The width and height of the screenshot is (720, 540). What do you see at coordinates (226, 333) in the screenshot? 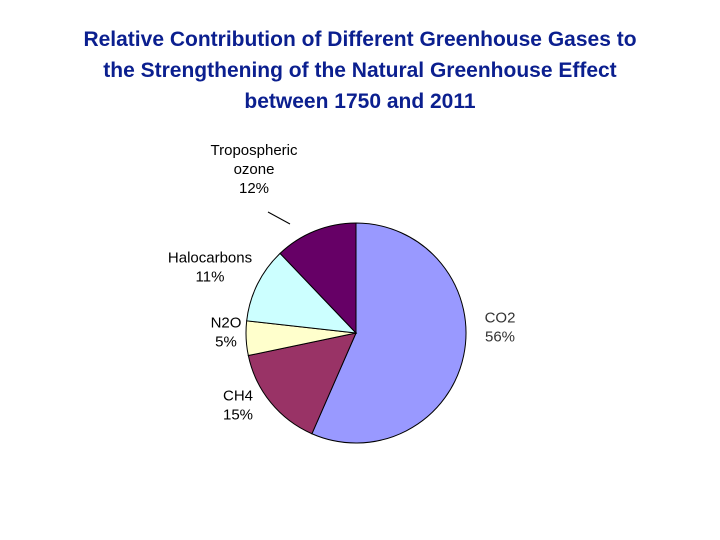
I see `slice-label-n2o: N2O 5%` at bounding box center [226, 333].